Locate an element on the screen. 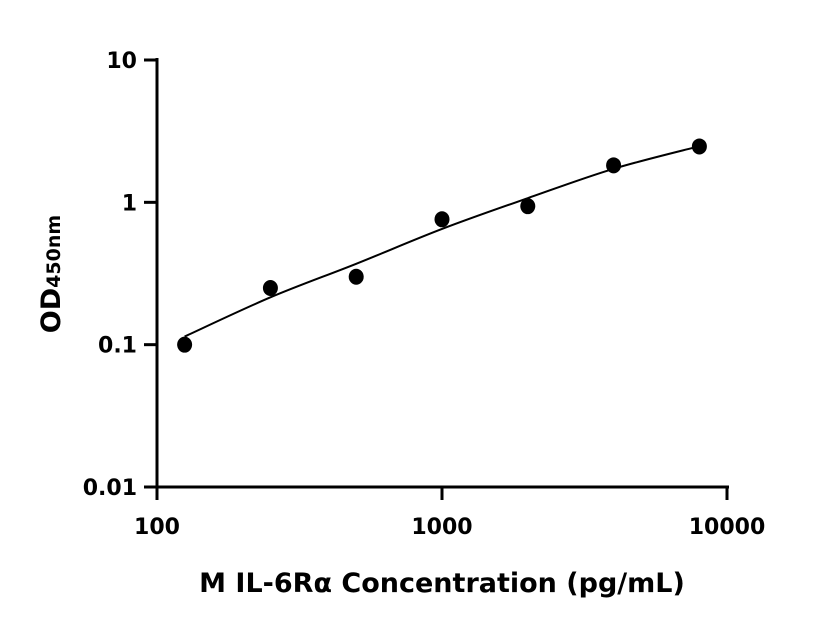  x-tick-label: 10000 is located at coordinates (727, 527).